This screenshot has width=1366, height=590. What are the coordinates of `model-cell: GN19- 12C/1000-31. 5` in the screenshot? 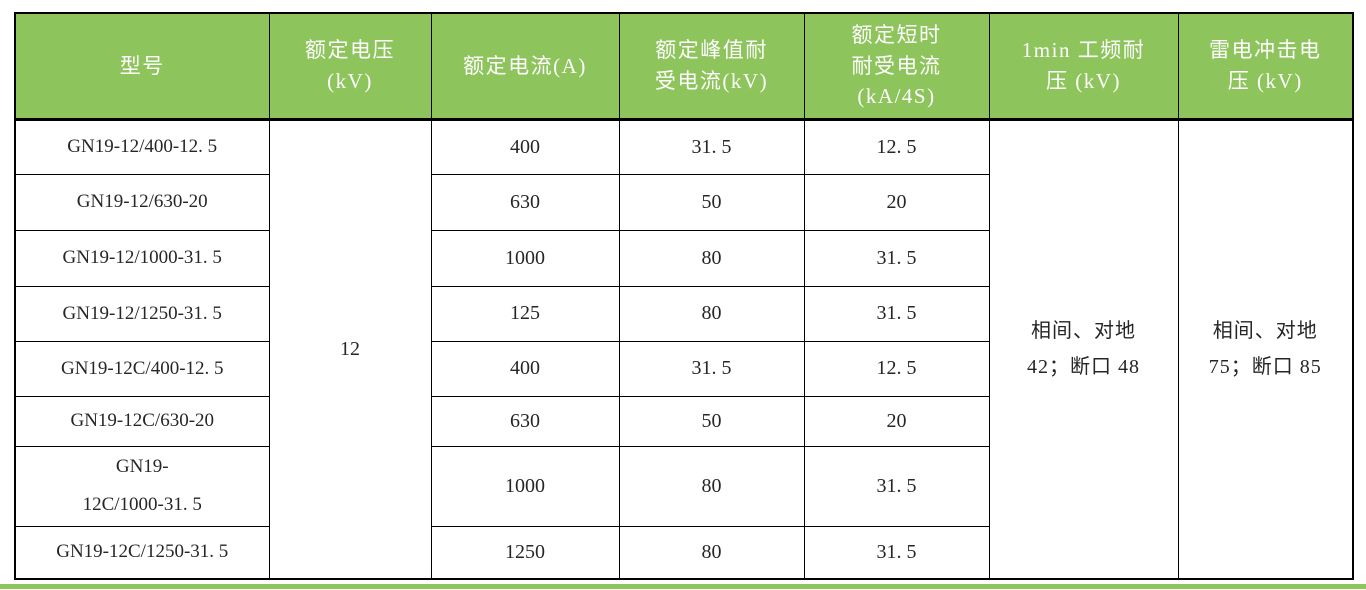 It's located at (142, 486).